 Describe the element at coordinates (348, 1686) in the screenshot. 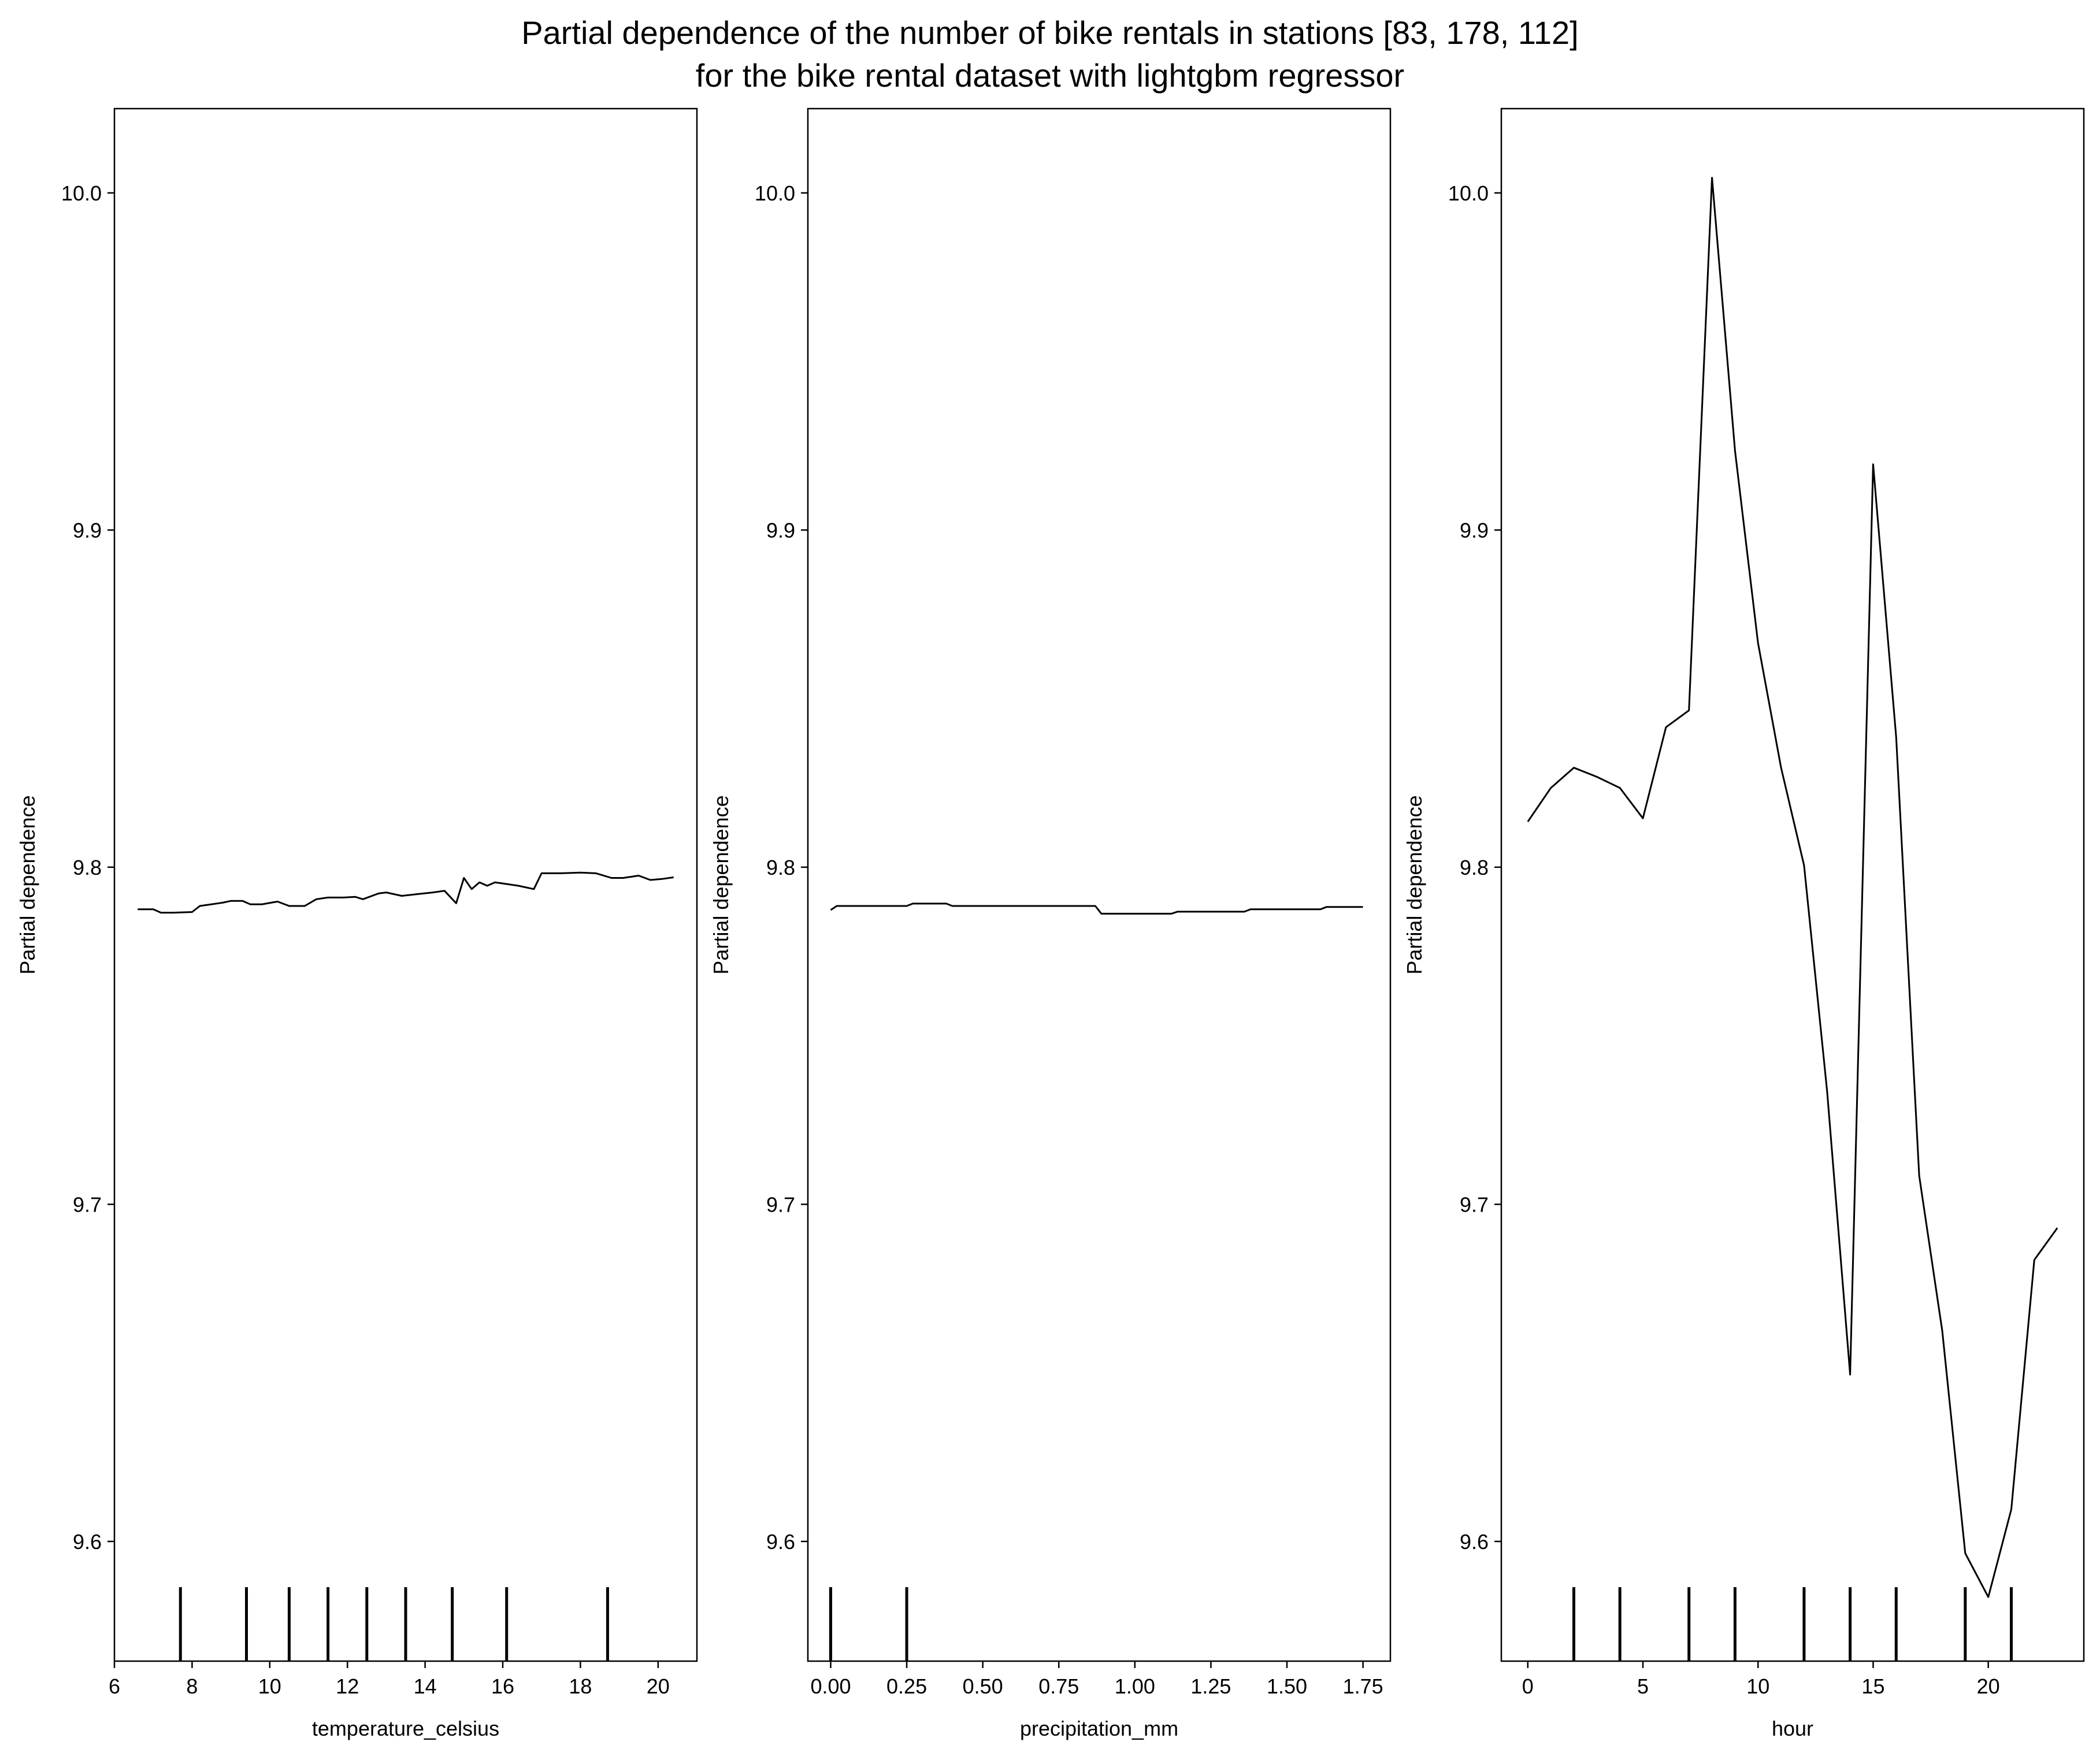

I see `x-tick-label: 12` at that location.